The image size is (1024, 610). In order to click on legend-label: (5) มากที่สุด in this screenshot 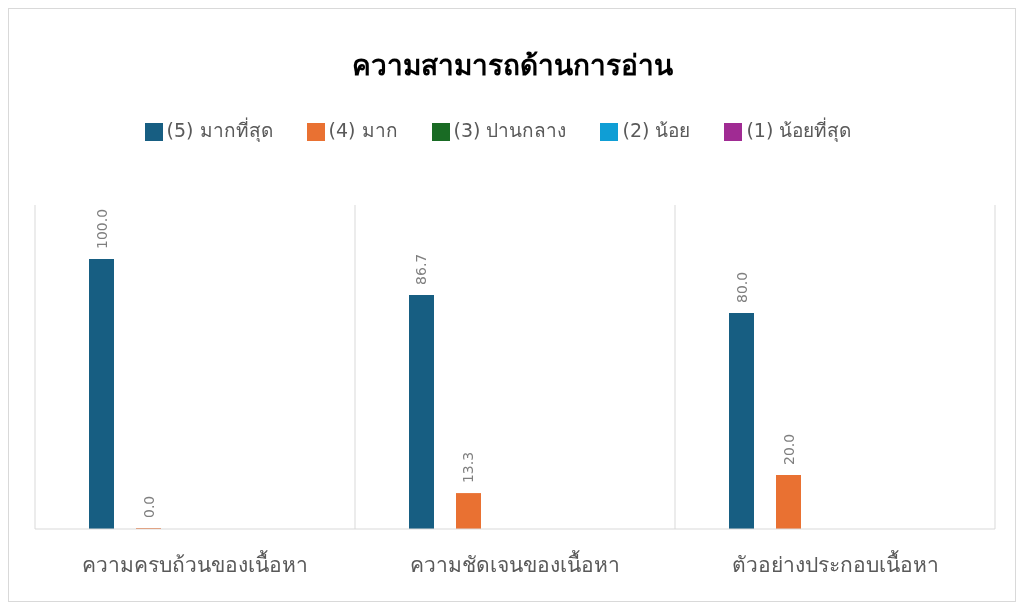, I will do `click(219, 130)`.